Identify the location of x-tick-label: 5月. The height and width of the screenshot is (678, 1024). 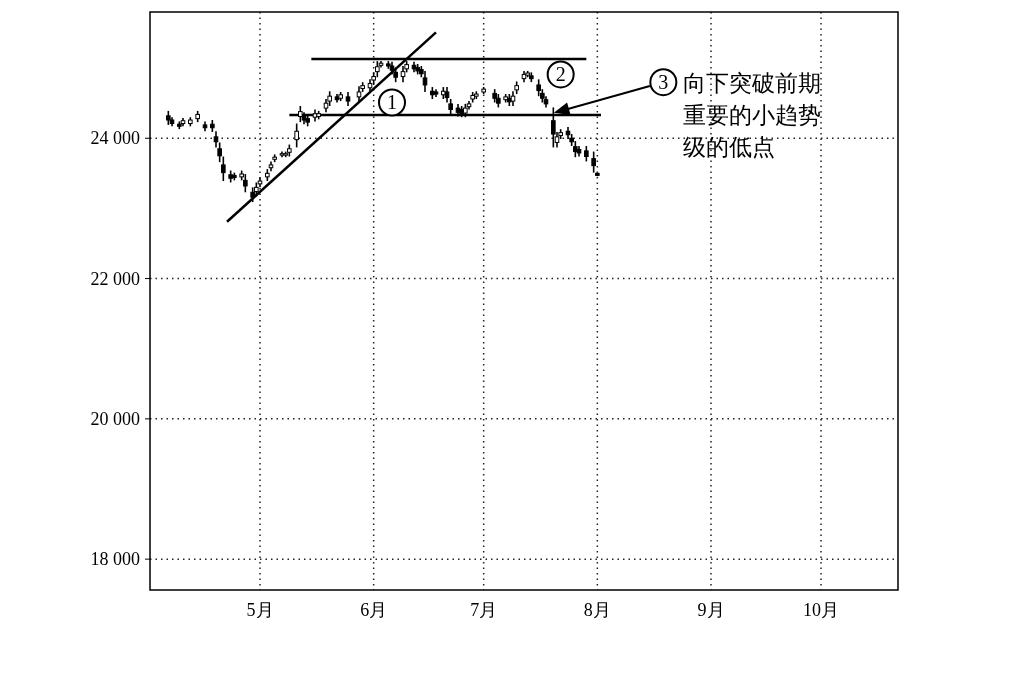
(260, 610).